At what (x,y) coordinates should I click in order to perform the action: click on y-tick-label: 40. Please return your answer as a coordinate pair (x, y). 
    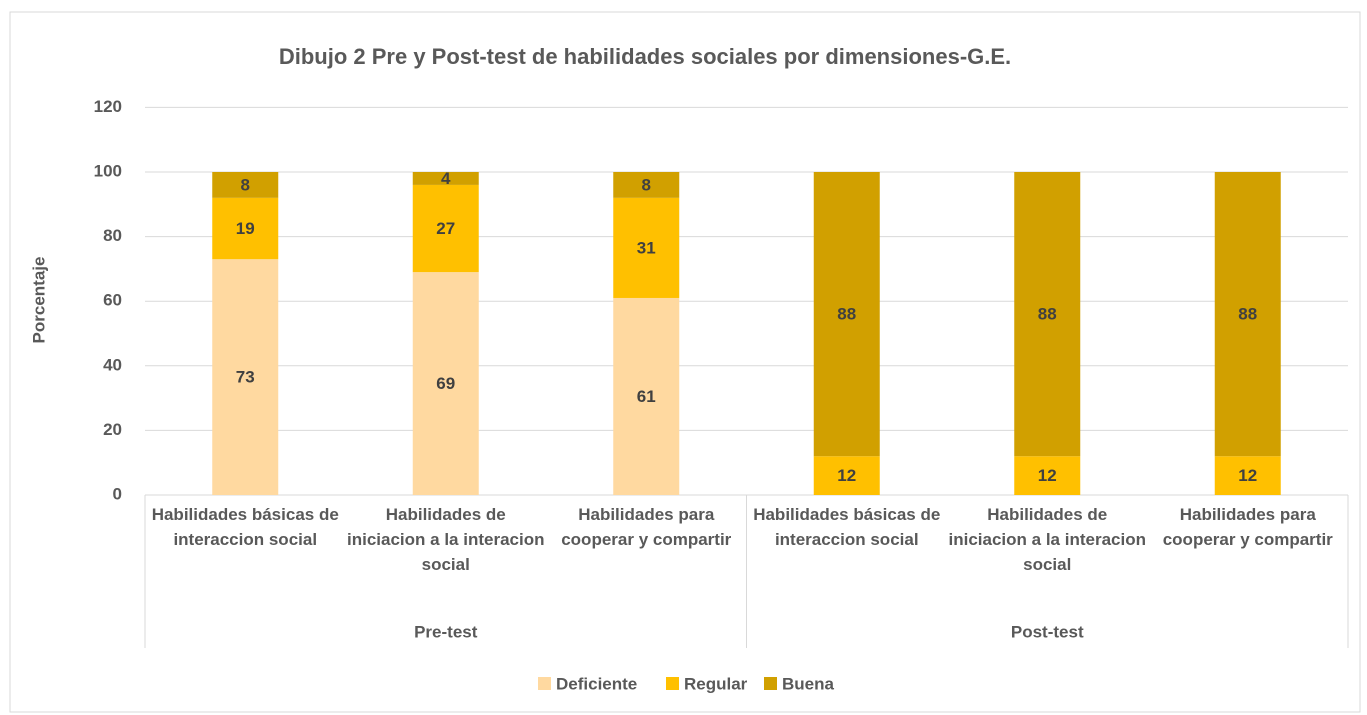
    Looking at the image, I should click on (112, 364).